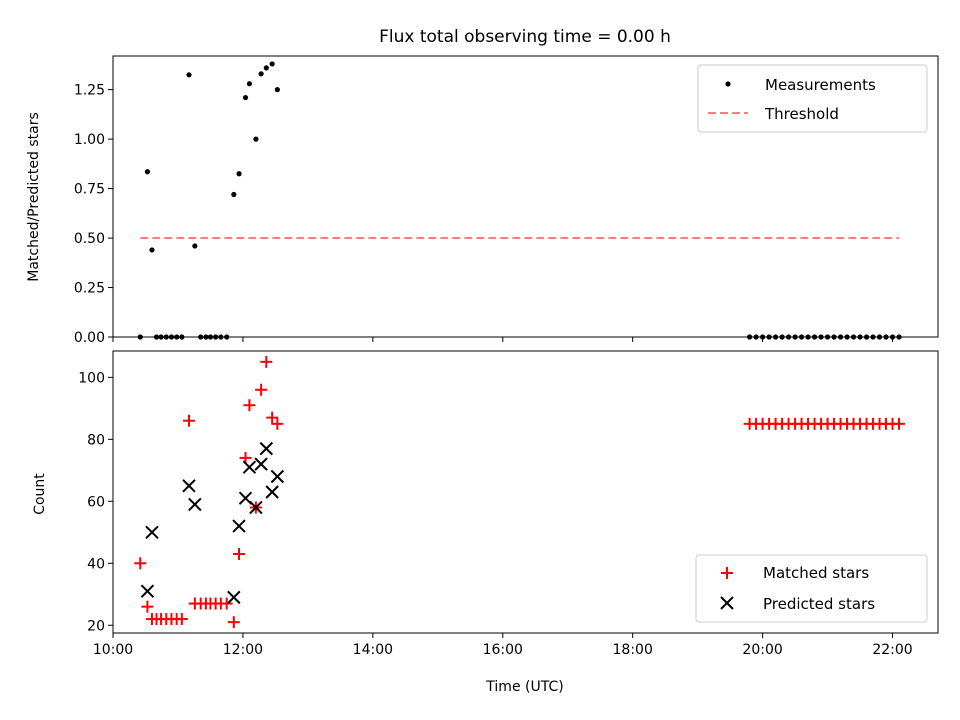 This screenshot has height=720, width=960. I want to click on bottom-legend-box, so click(811, 588).